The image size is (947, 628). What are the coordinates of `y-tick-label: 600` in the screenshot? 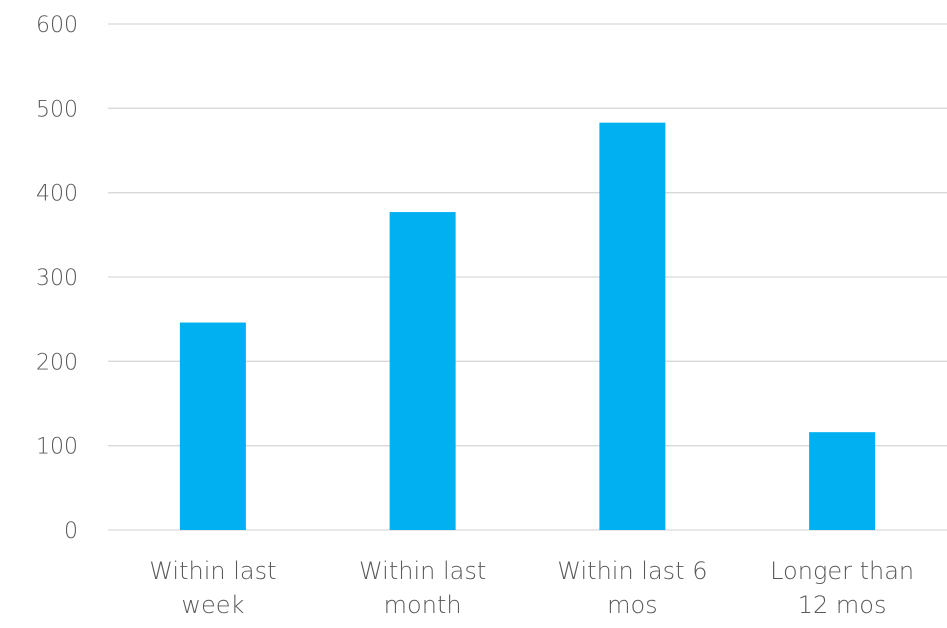 It's located at (57, 25).